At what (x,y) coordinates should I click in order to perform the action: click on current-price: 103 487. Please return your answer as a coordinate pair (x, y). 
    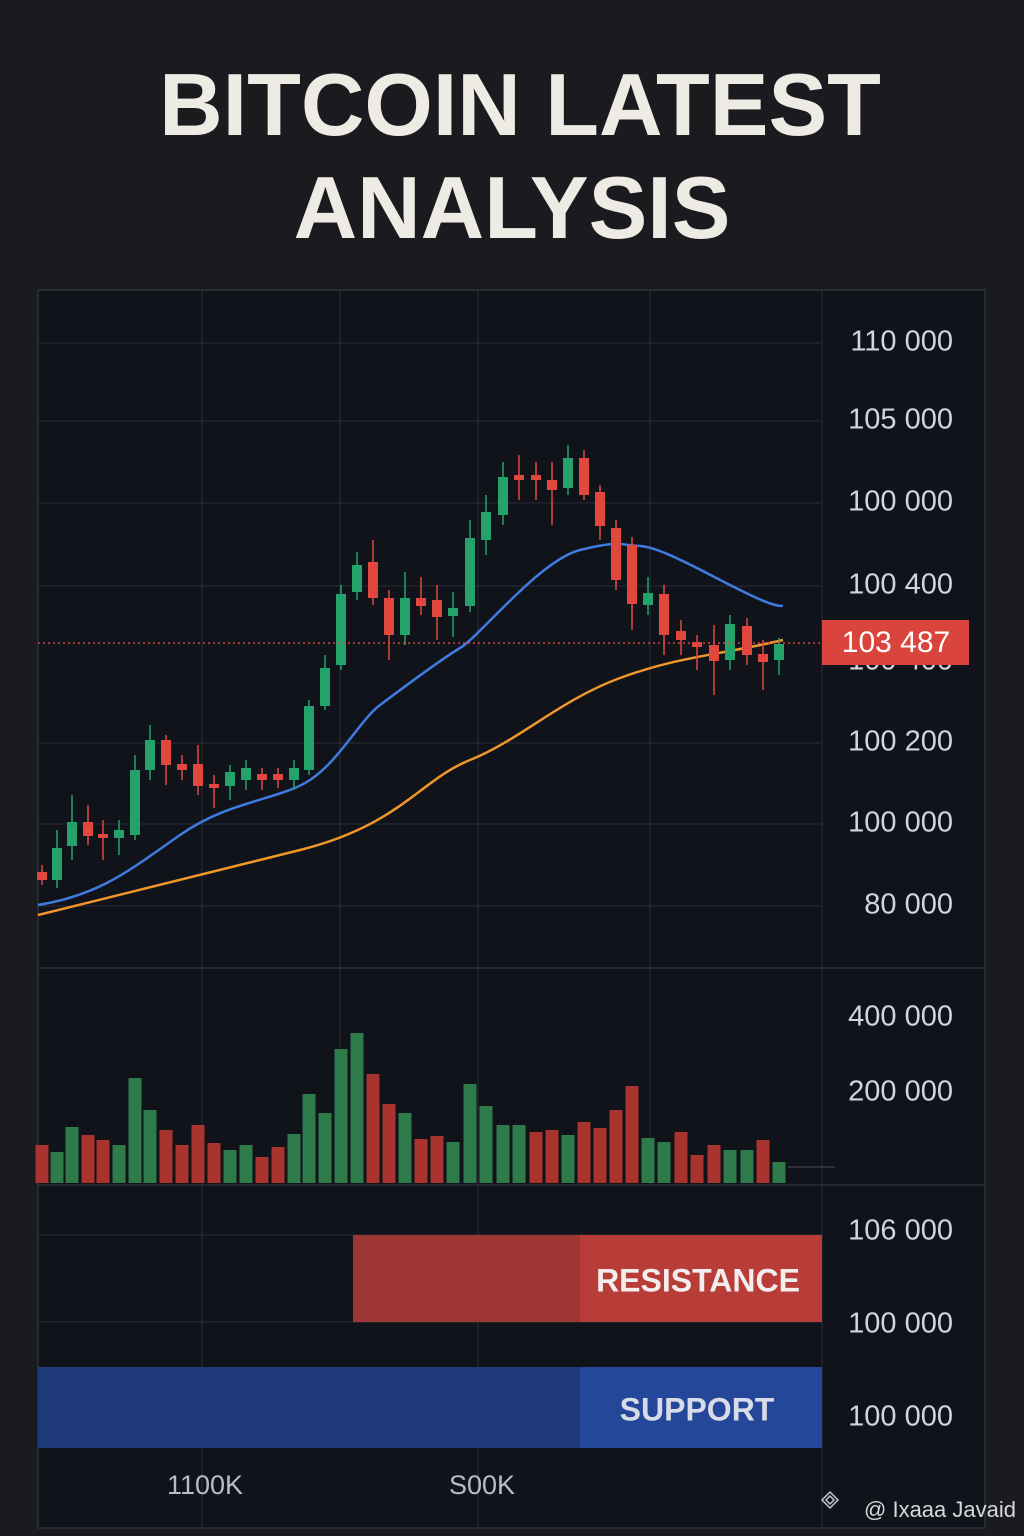
    Looking at the image, I should click on (896, 642).